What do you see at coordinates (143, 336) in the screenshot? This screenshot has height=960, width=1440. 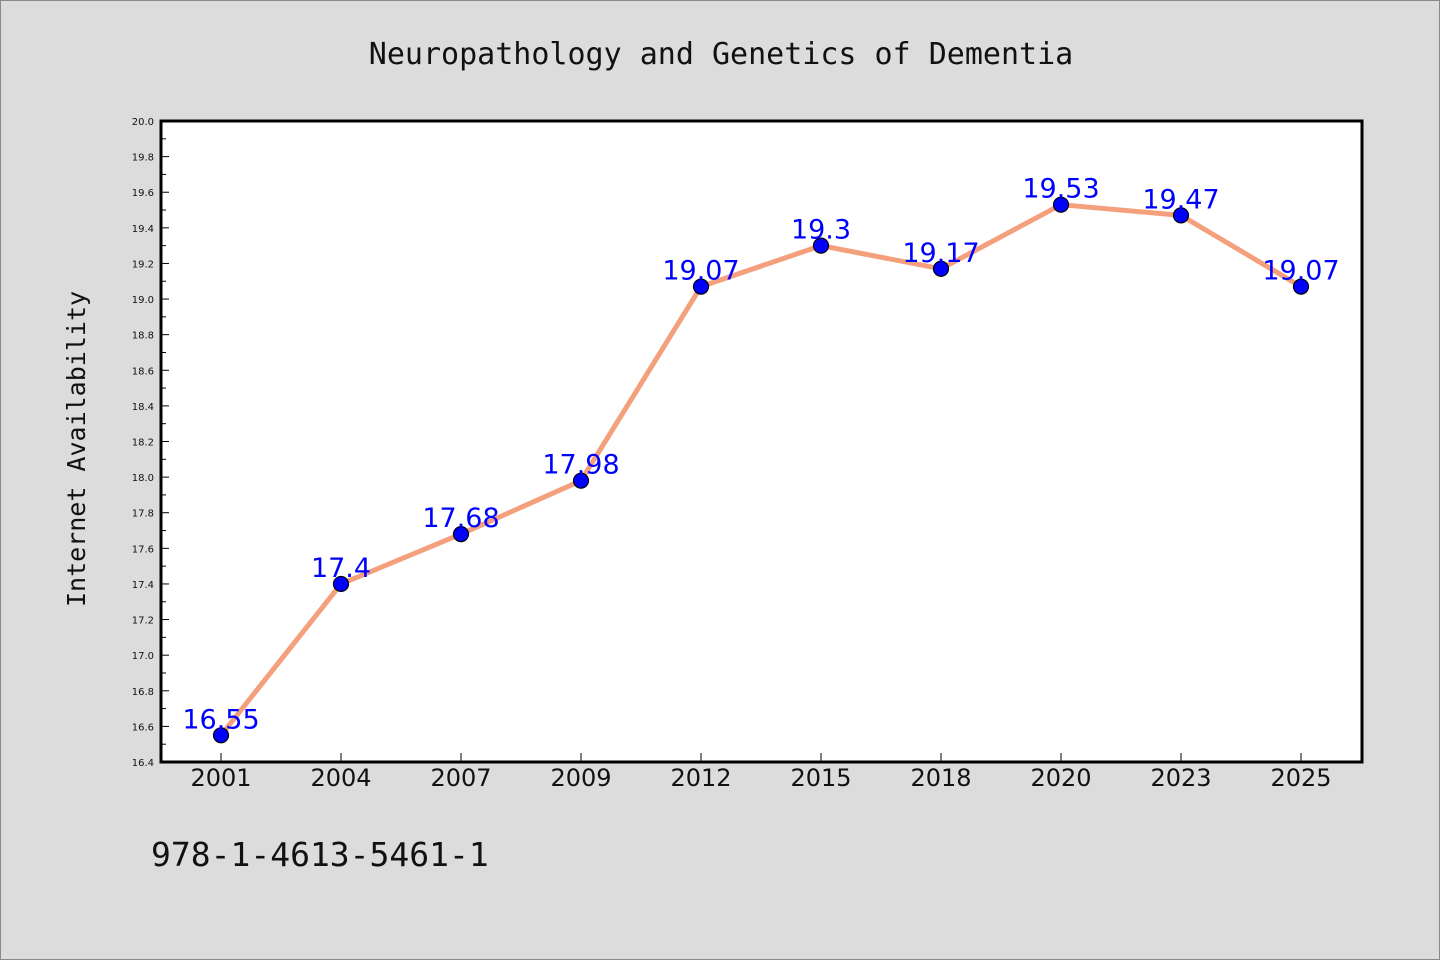 I see `y-tick-label: 18.8` at bounding box center [143, 336].